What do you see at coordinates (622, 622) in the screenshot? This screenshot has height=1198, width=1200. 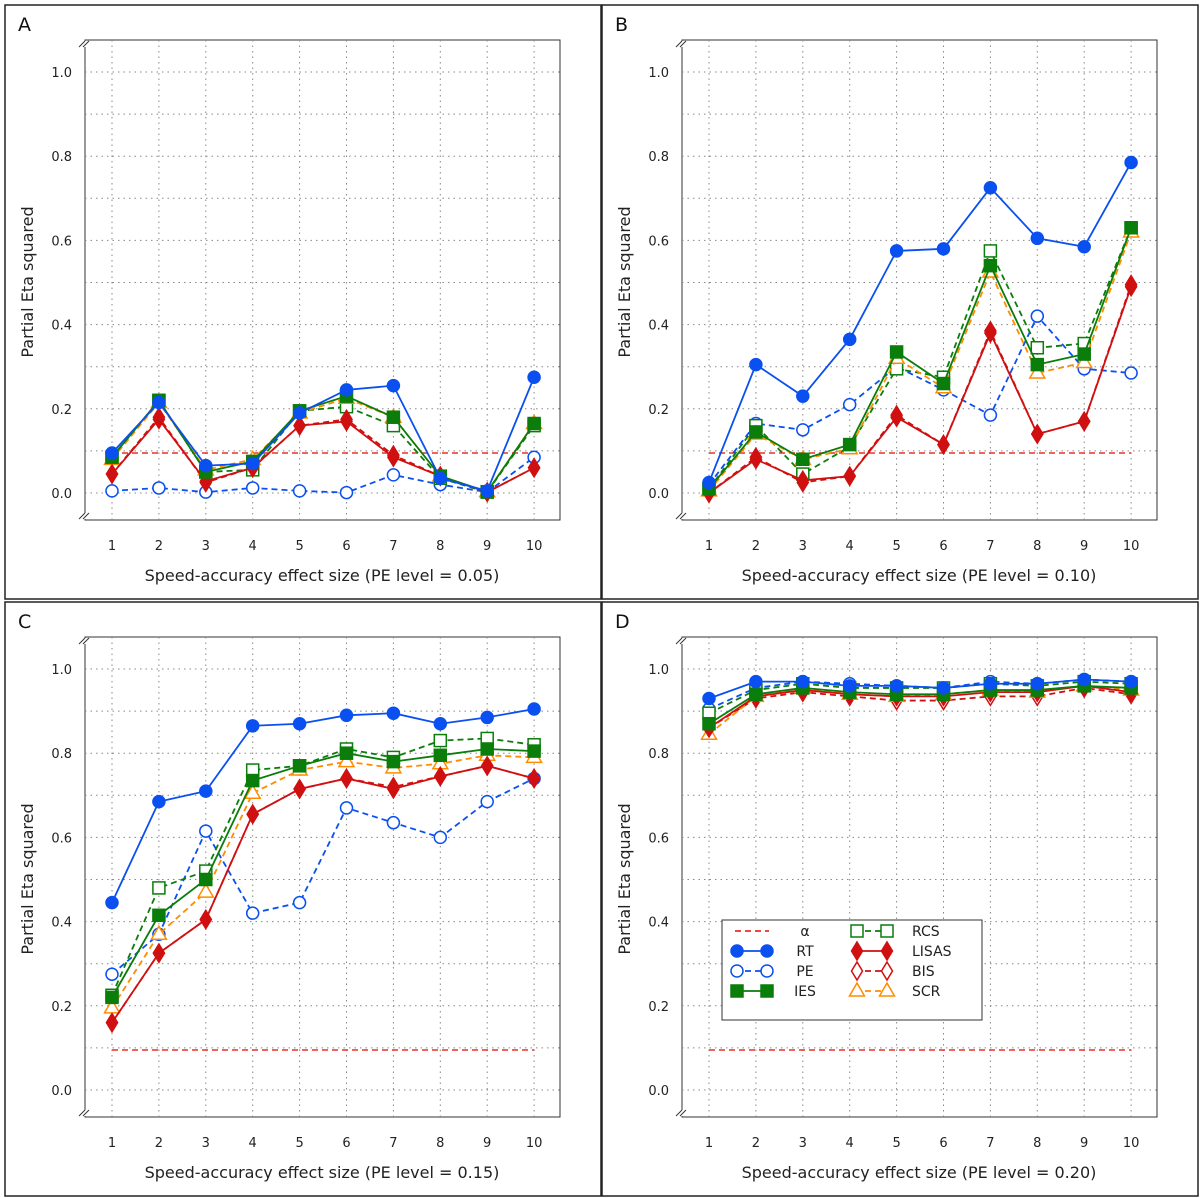 I see `panel-letter: D` at bounding box center [622, 622].